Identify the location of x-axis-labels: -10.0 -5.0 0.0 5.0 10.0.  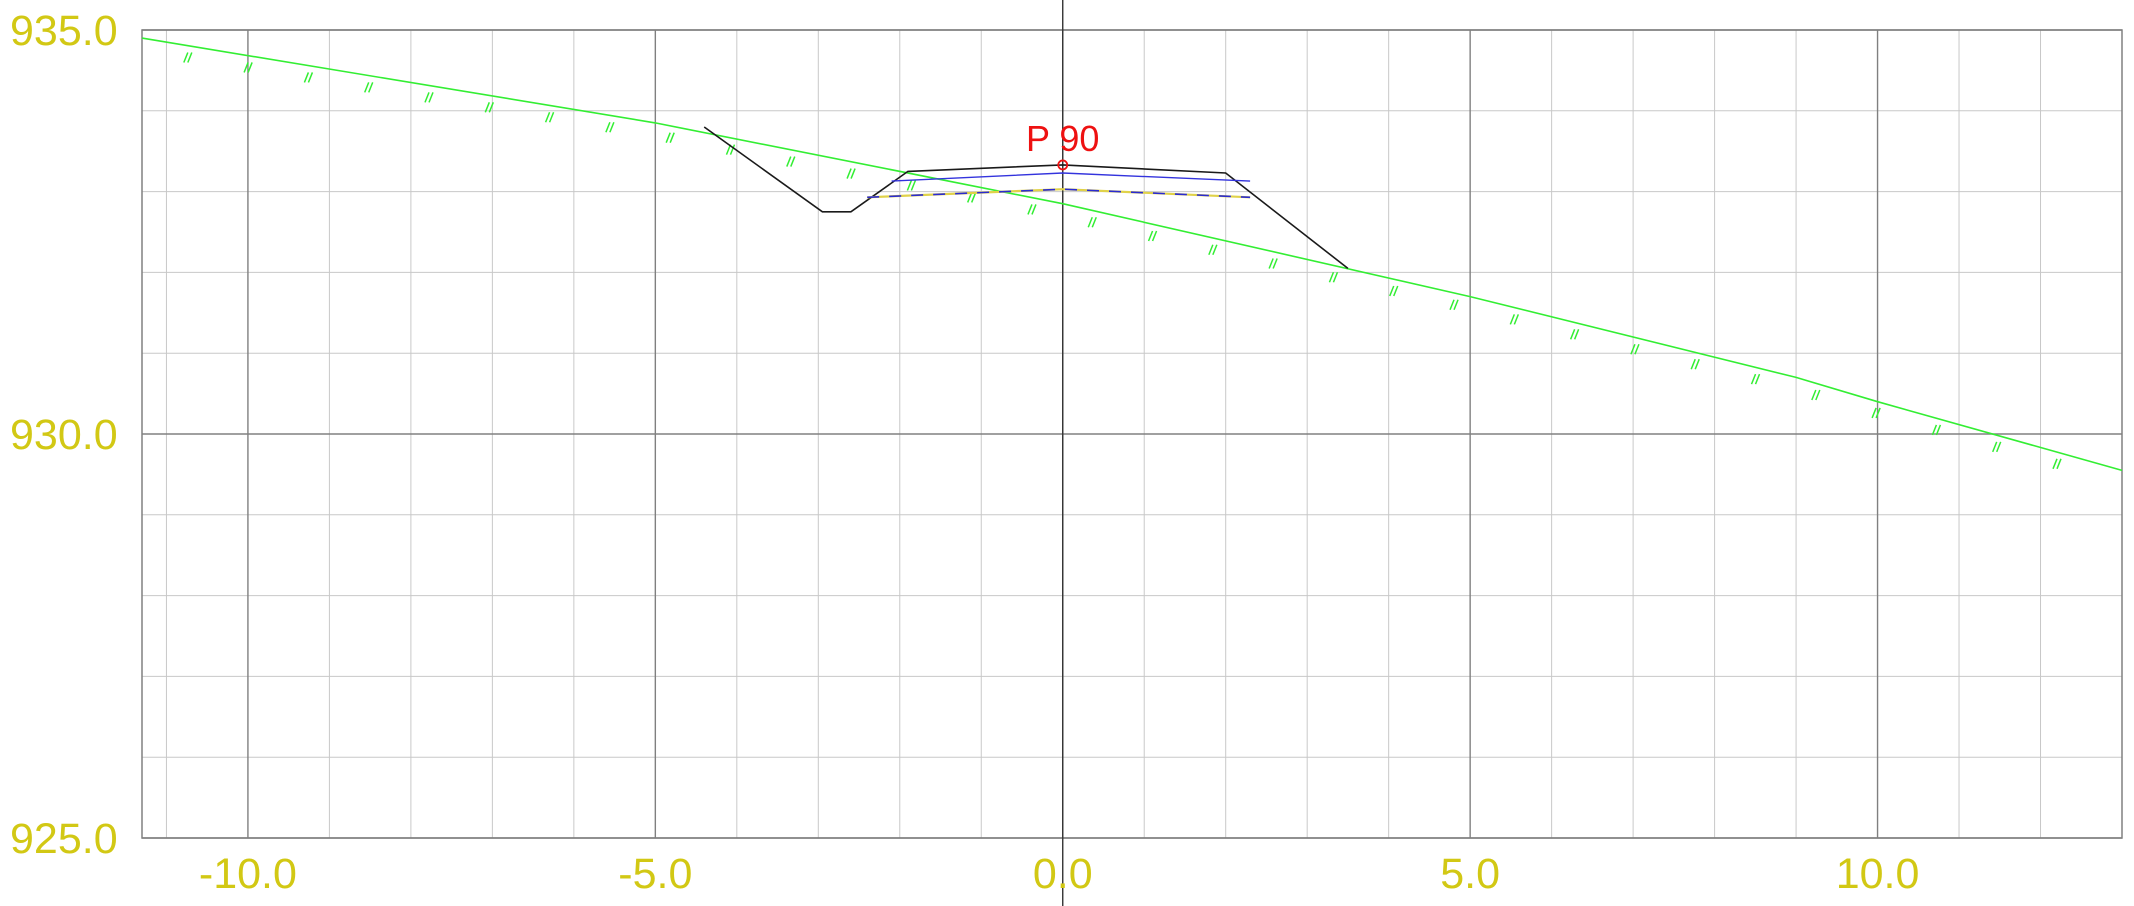
(1059, 874).